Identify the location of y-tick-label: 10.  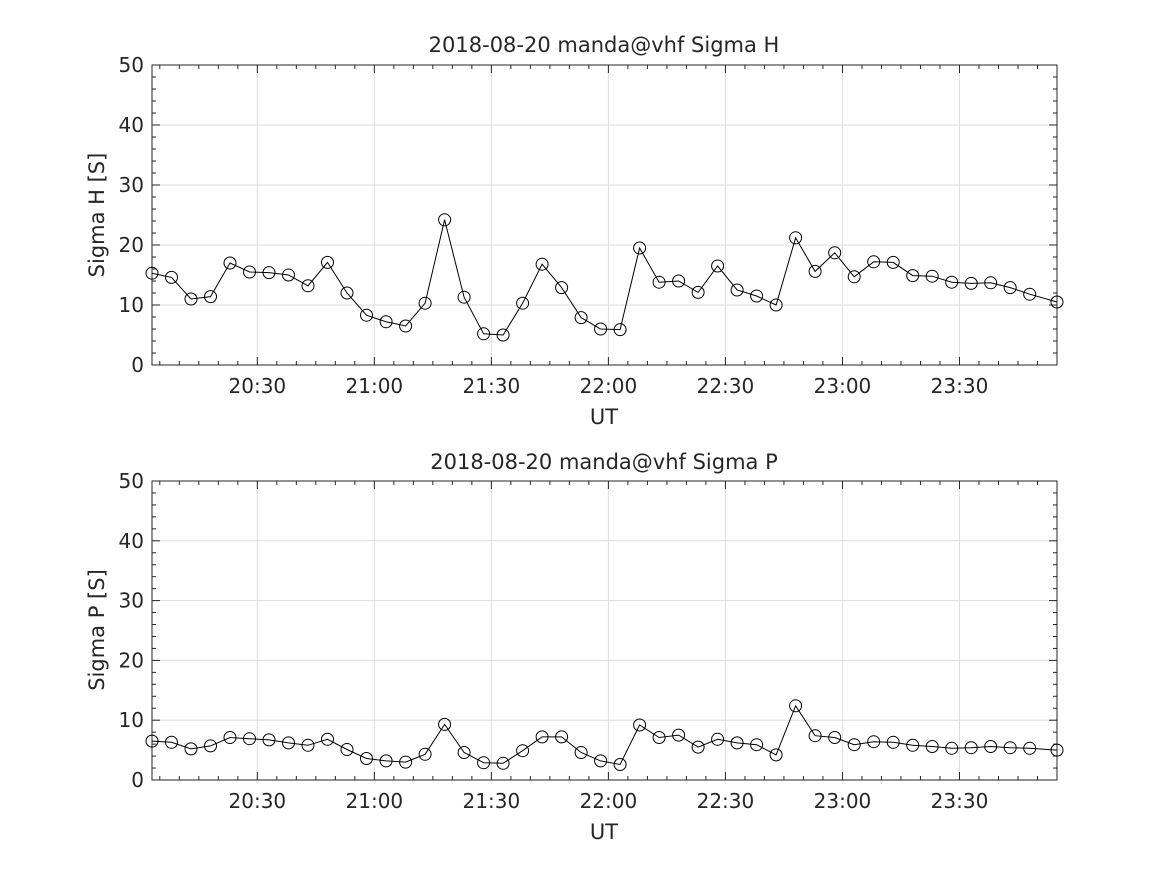
(131, 720).